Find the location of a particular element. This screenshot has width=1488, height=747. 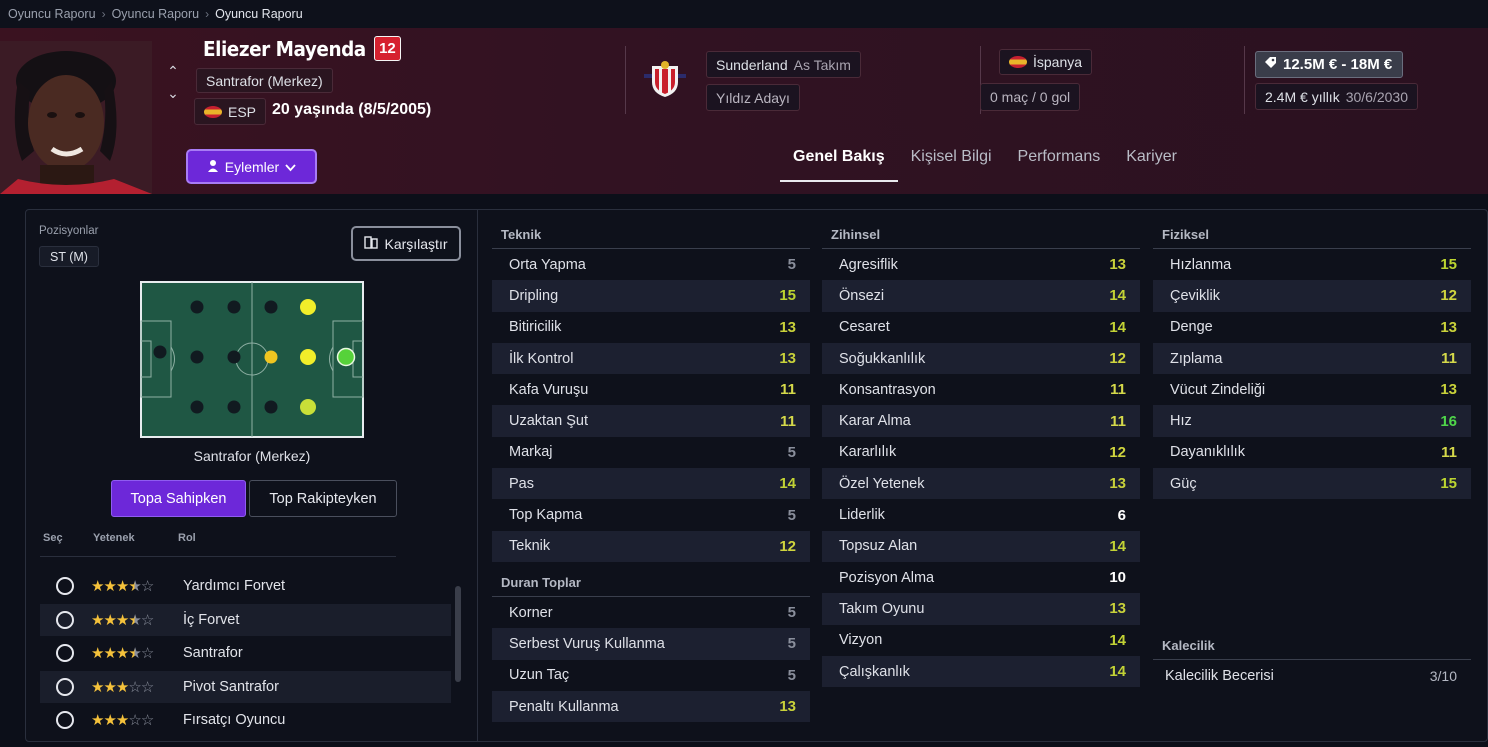

attribute-row: Takım Oyunu 13 is located at coordinates (981, 609).